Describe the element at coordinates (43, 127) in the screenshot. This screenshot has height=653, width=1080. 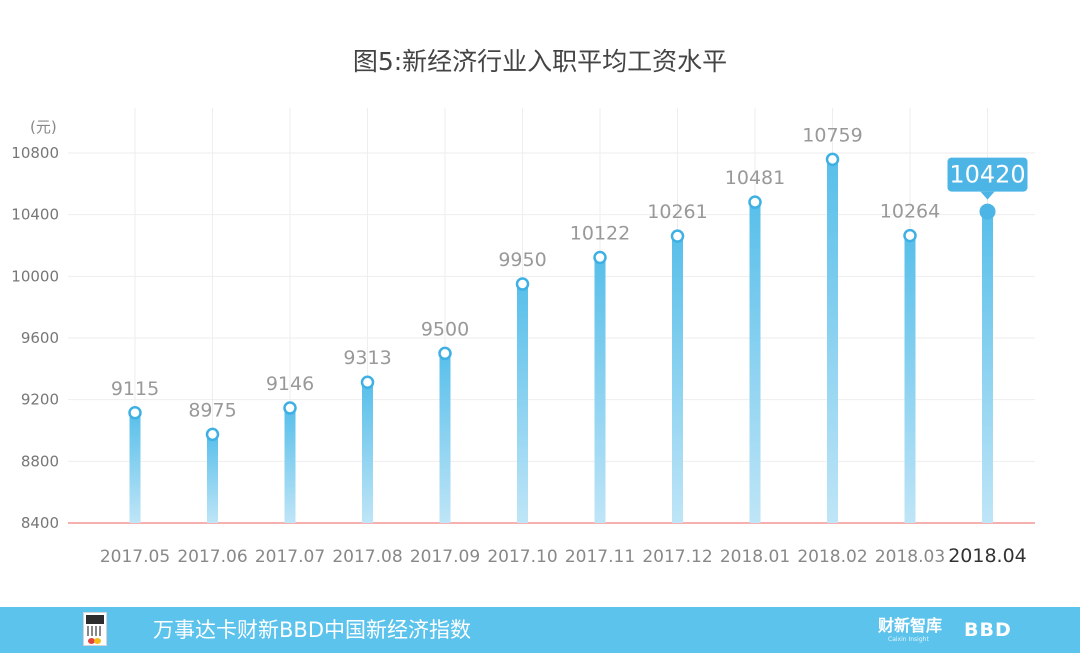
I see `y-axis-unit: (元)` at that location.